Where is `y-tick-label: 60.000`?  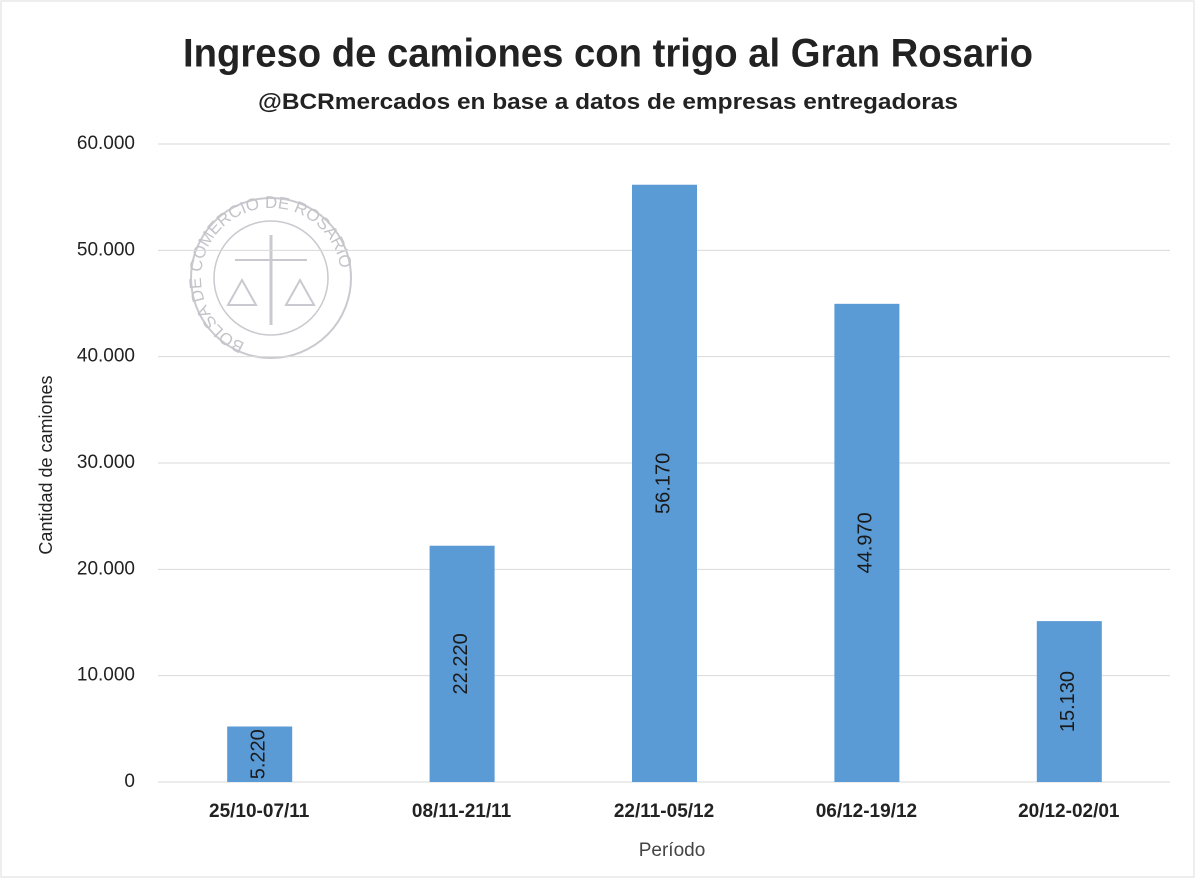
y-tick-label: 60.000 is located at coordinates (106, 143).